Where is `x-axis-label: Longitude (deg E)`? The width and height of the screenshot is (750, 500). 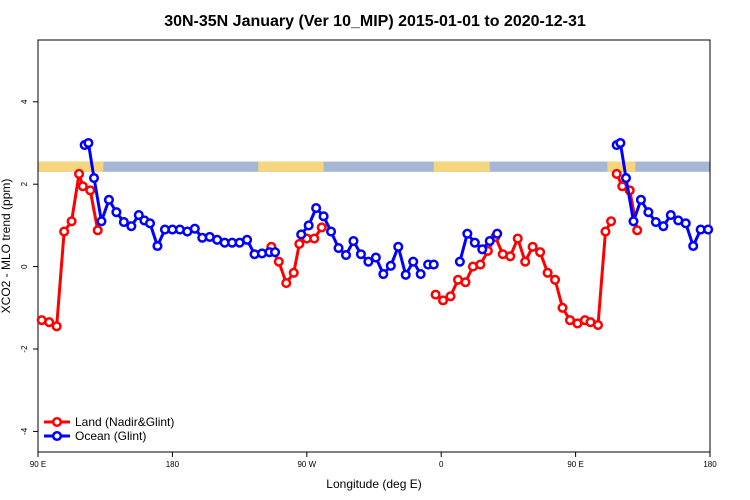 x-axis-label: Longitude (deg E) is located at coordinates (373, 484).